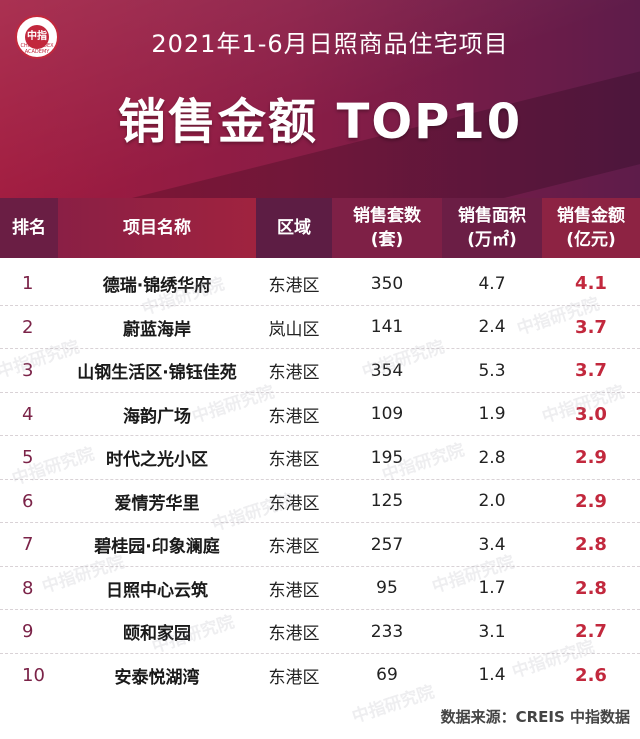 Image resolution: width=640 pixels, height=739 pixels. What do you see at coordinates (492, 370) in the screenshot?
I see `area-cell: 5.3` at bounding box center [492, 370].